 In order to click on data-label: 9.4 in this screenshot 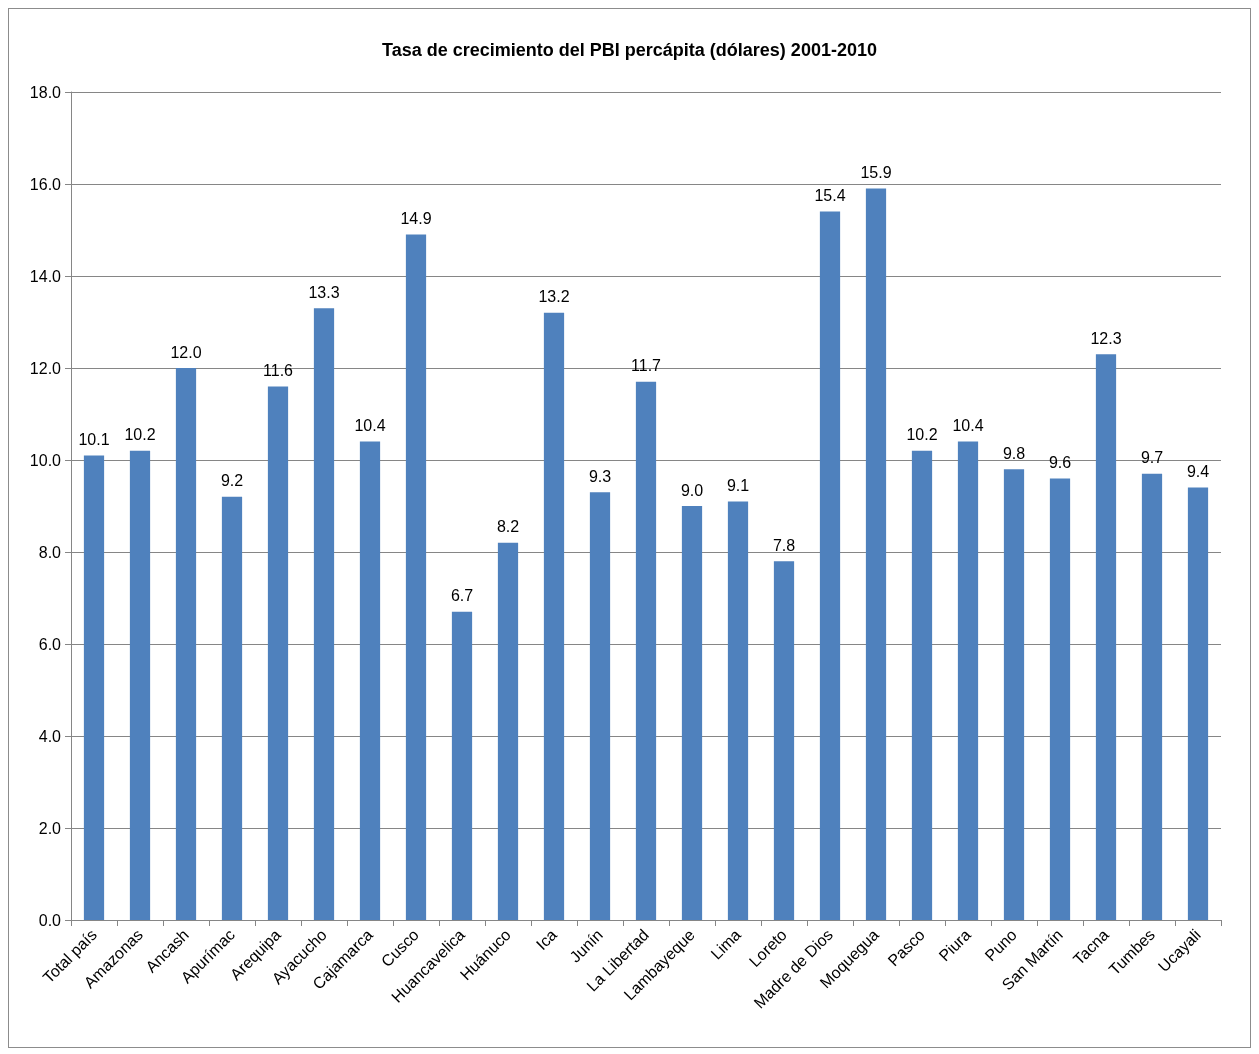, I will do `click(1198, 472)`.